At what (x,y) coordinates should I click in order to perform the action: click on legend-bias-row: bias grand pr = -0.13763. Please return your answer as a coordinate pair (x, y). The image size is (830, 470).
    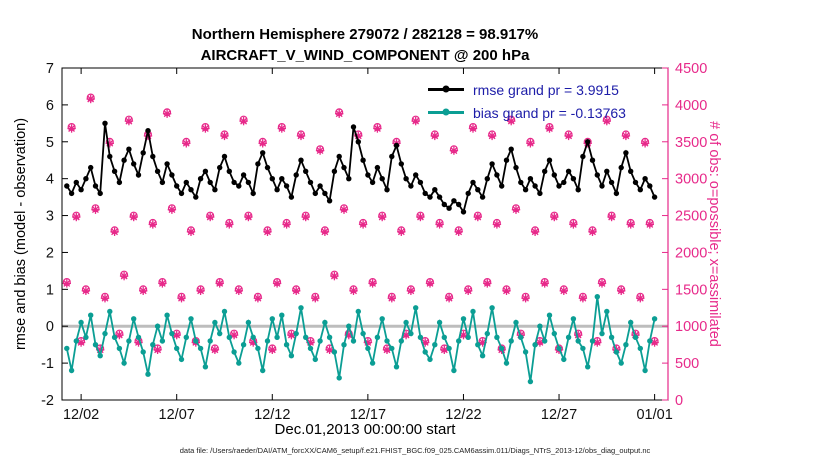
    Looking at the image, I should click on (527, 112).